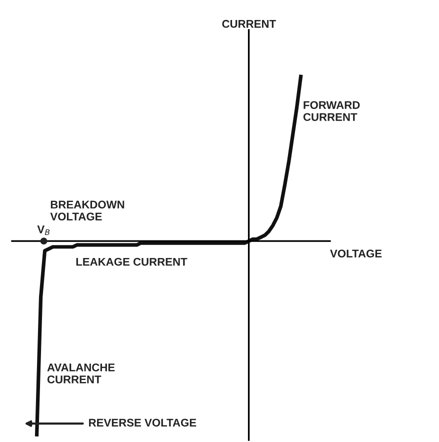  What do you see at coordinates (81, 374) in the screenshot?
I see `annotation: AVALANCHE CURRENT` at bounding box center [81, 374].